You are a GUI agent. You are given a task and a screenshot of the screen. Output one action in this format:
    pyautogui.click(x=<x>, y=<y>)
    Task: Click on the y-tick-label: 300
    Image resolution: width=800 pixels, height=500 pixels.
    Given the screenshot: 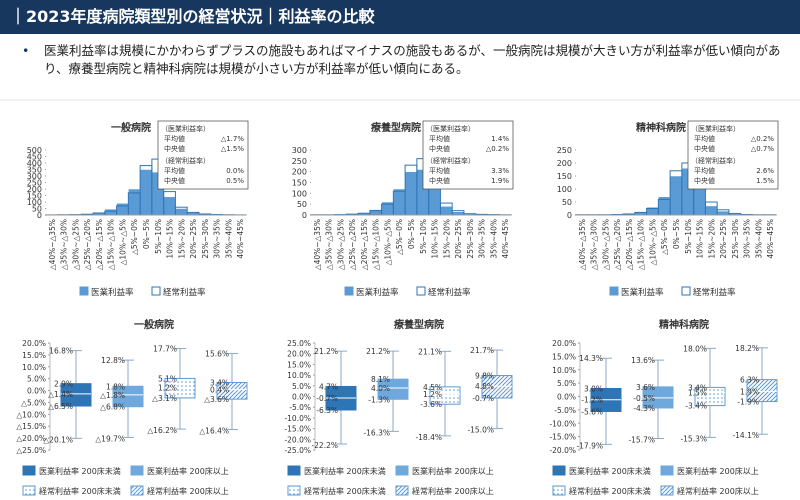 What is the action you would take?
    pyautogui.click(x=299, y=150)
    